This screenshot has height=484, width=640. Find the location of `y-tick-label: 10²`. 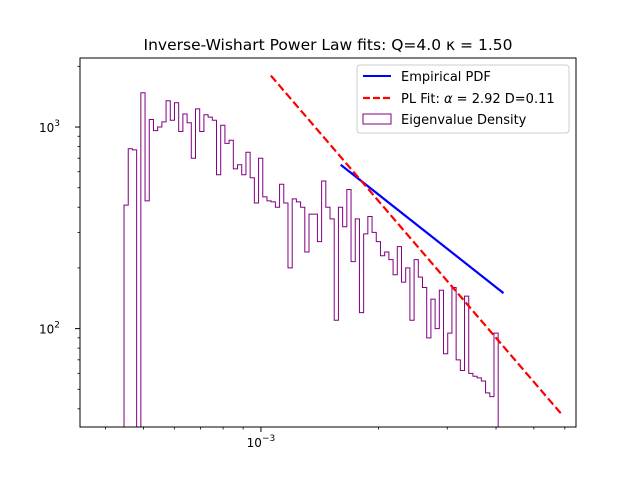

y-tick-label: 10² is located at coordinates (49, 329).